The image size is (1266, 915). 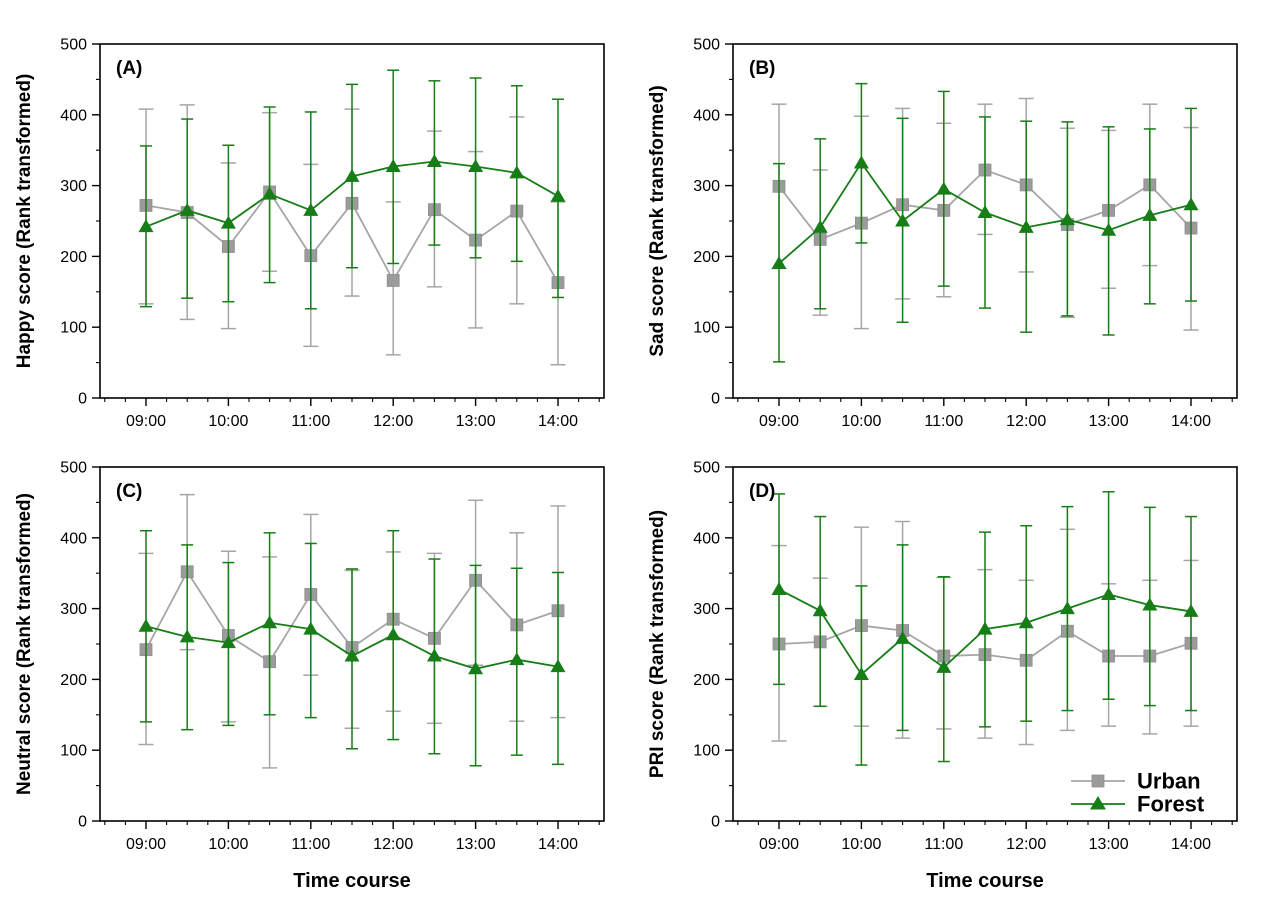 What do you see at coordinates (1169, 781) in the screenshot?
I see `legend-label: Urban` at bounding box center [1169, 781].